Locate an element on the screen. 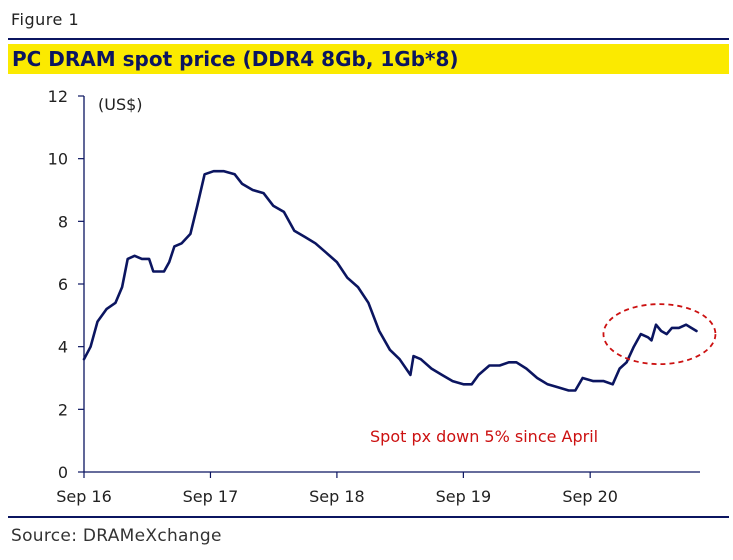  figure-label: Figure 1 is located at coordinates (45, 19).